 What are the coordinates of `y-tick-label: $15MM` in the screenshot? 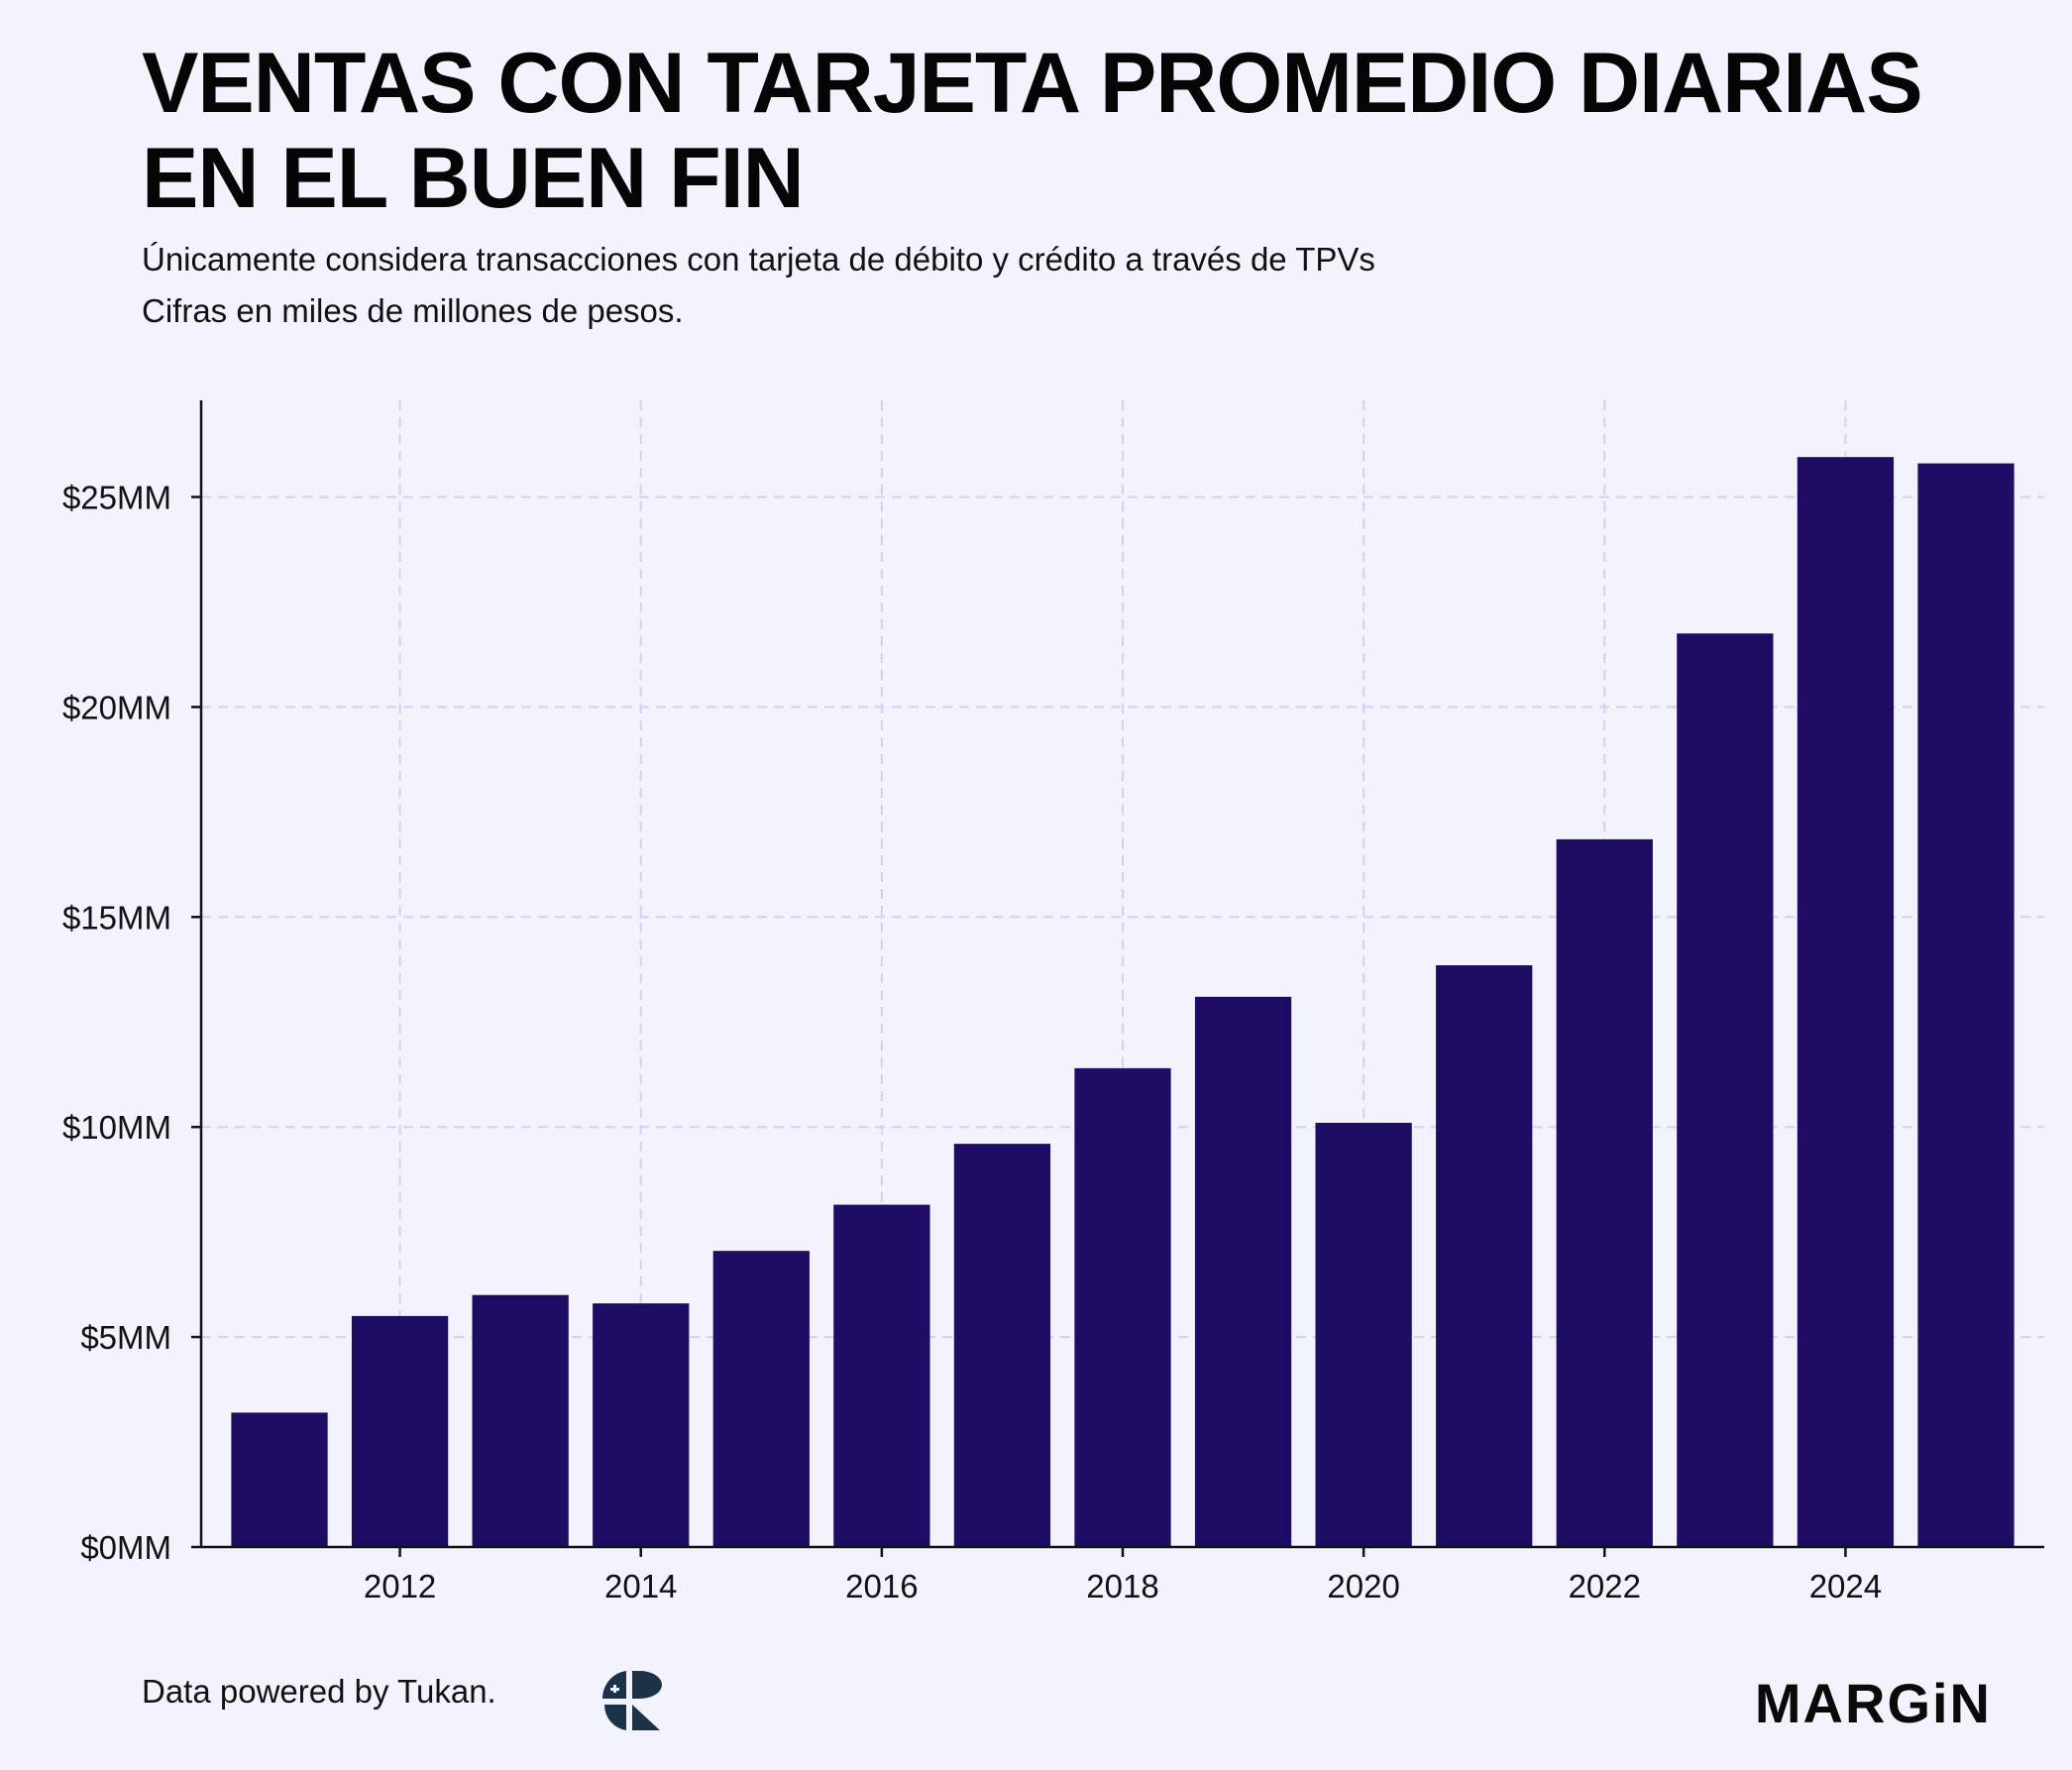 It's located at (116, 917).